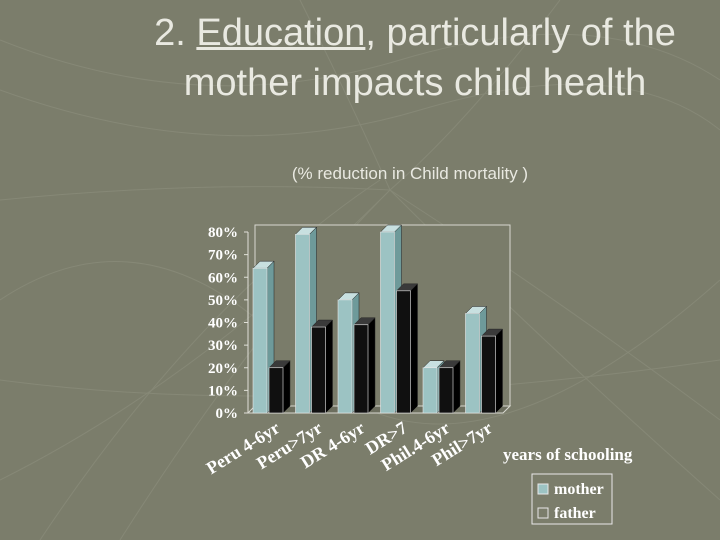 The height and width of the screenshot is (540, 720). Describe the element at coordinates (175, 33) in the screenshot. I see `title-prefix: 2.` at that location.